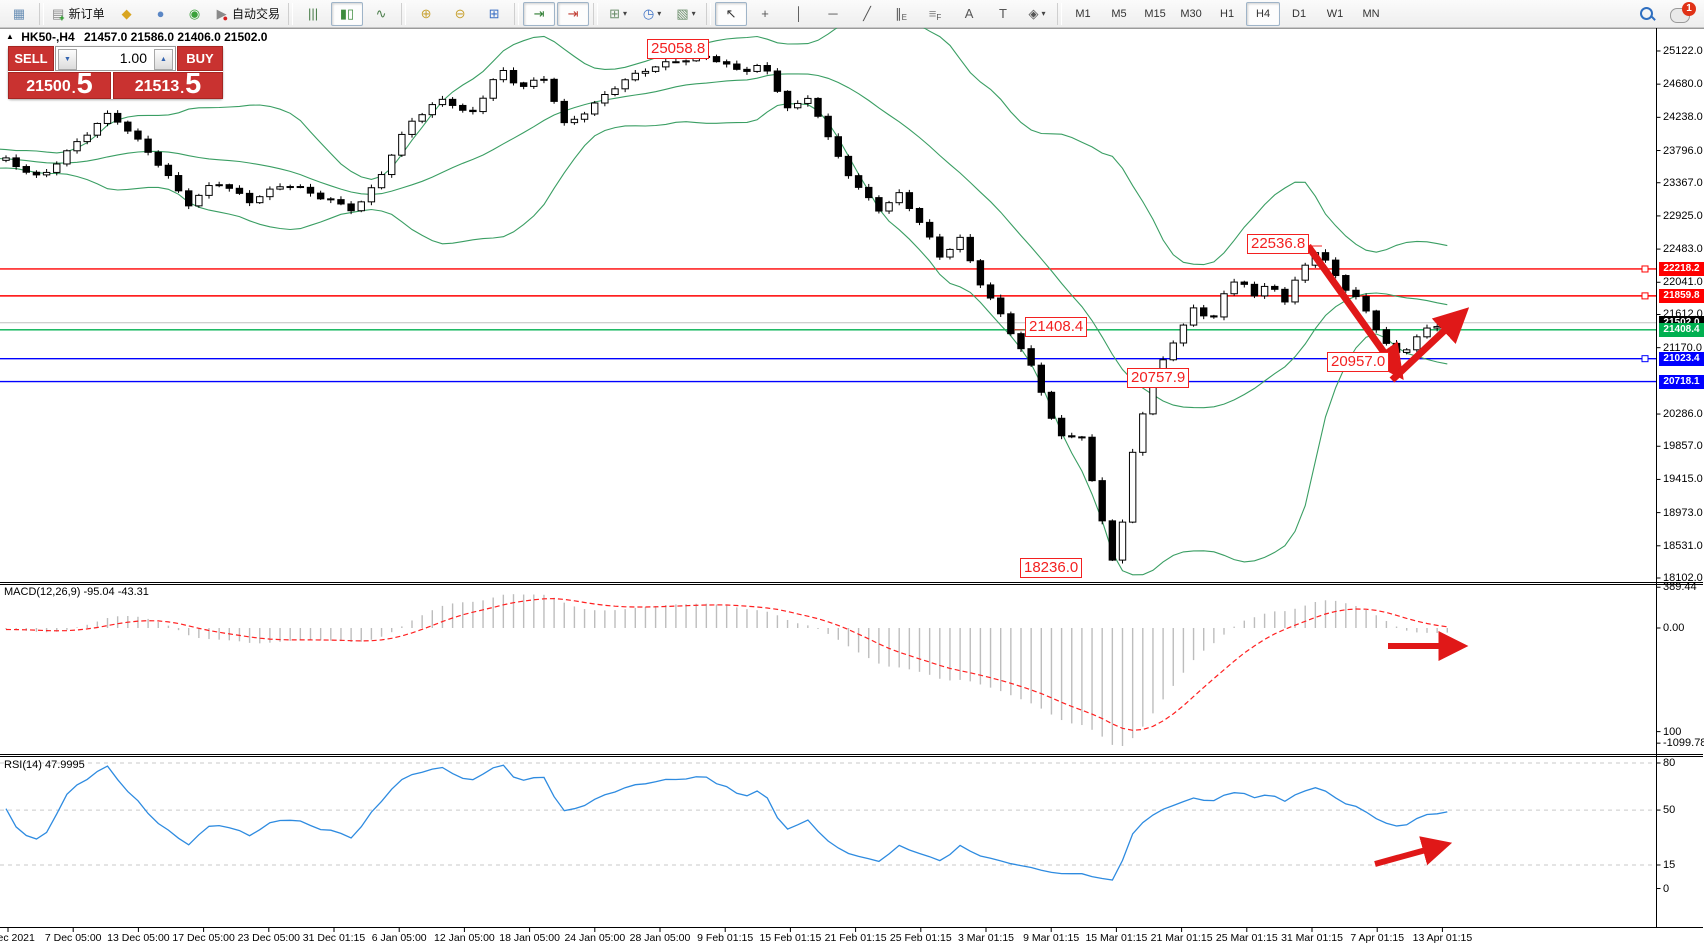 This screenshot has height=949, width=1704. I want to click on volume-input: 1.00, so click(133, 58).